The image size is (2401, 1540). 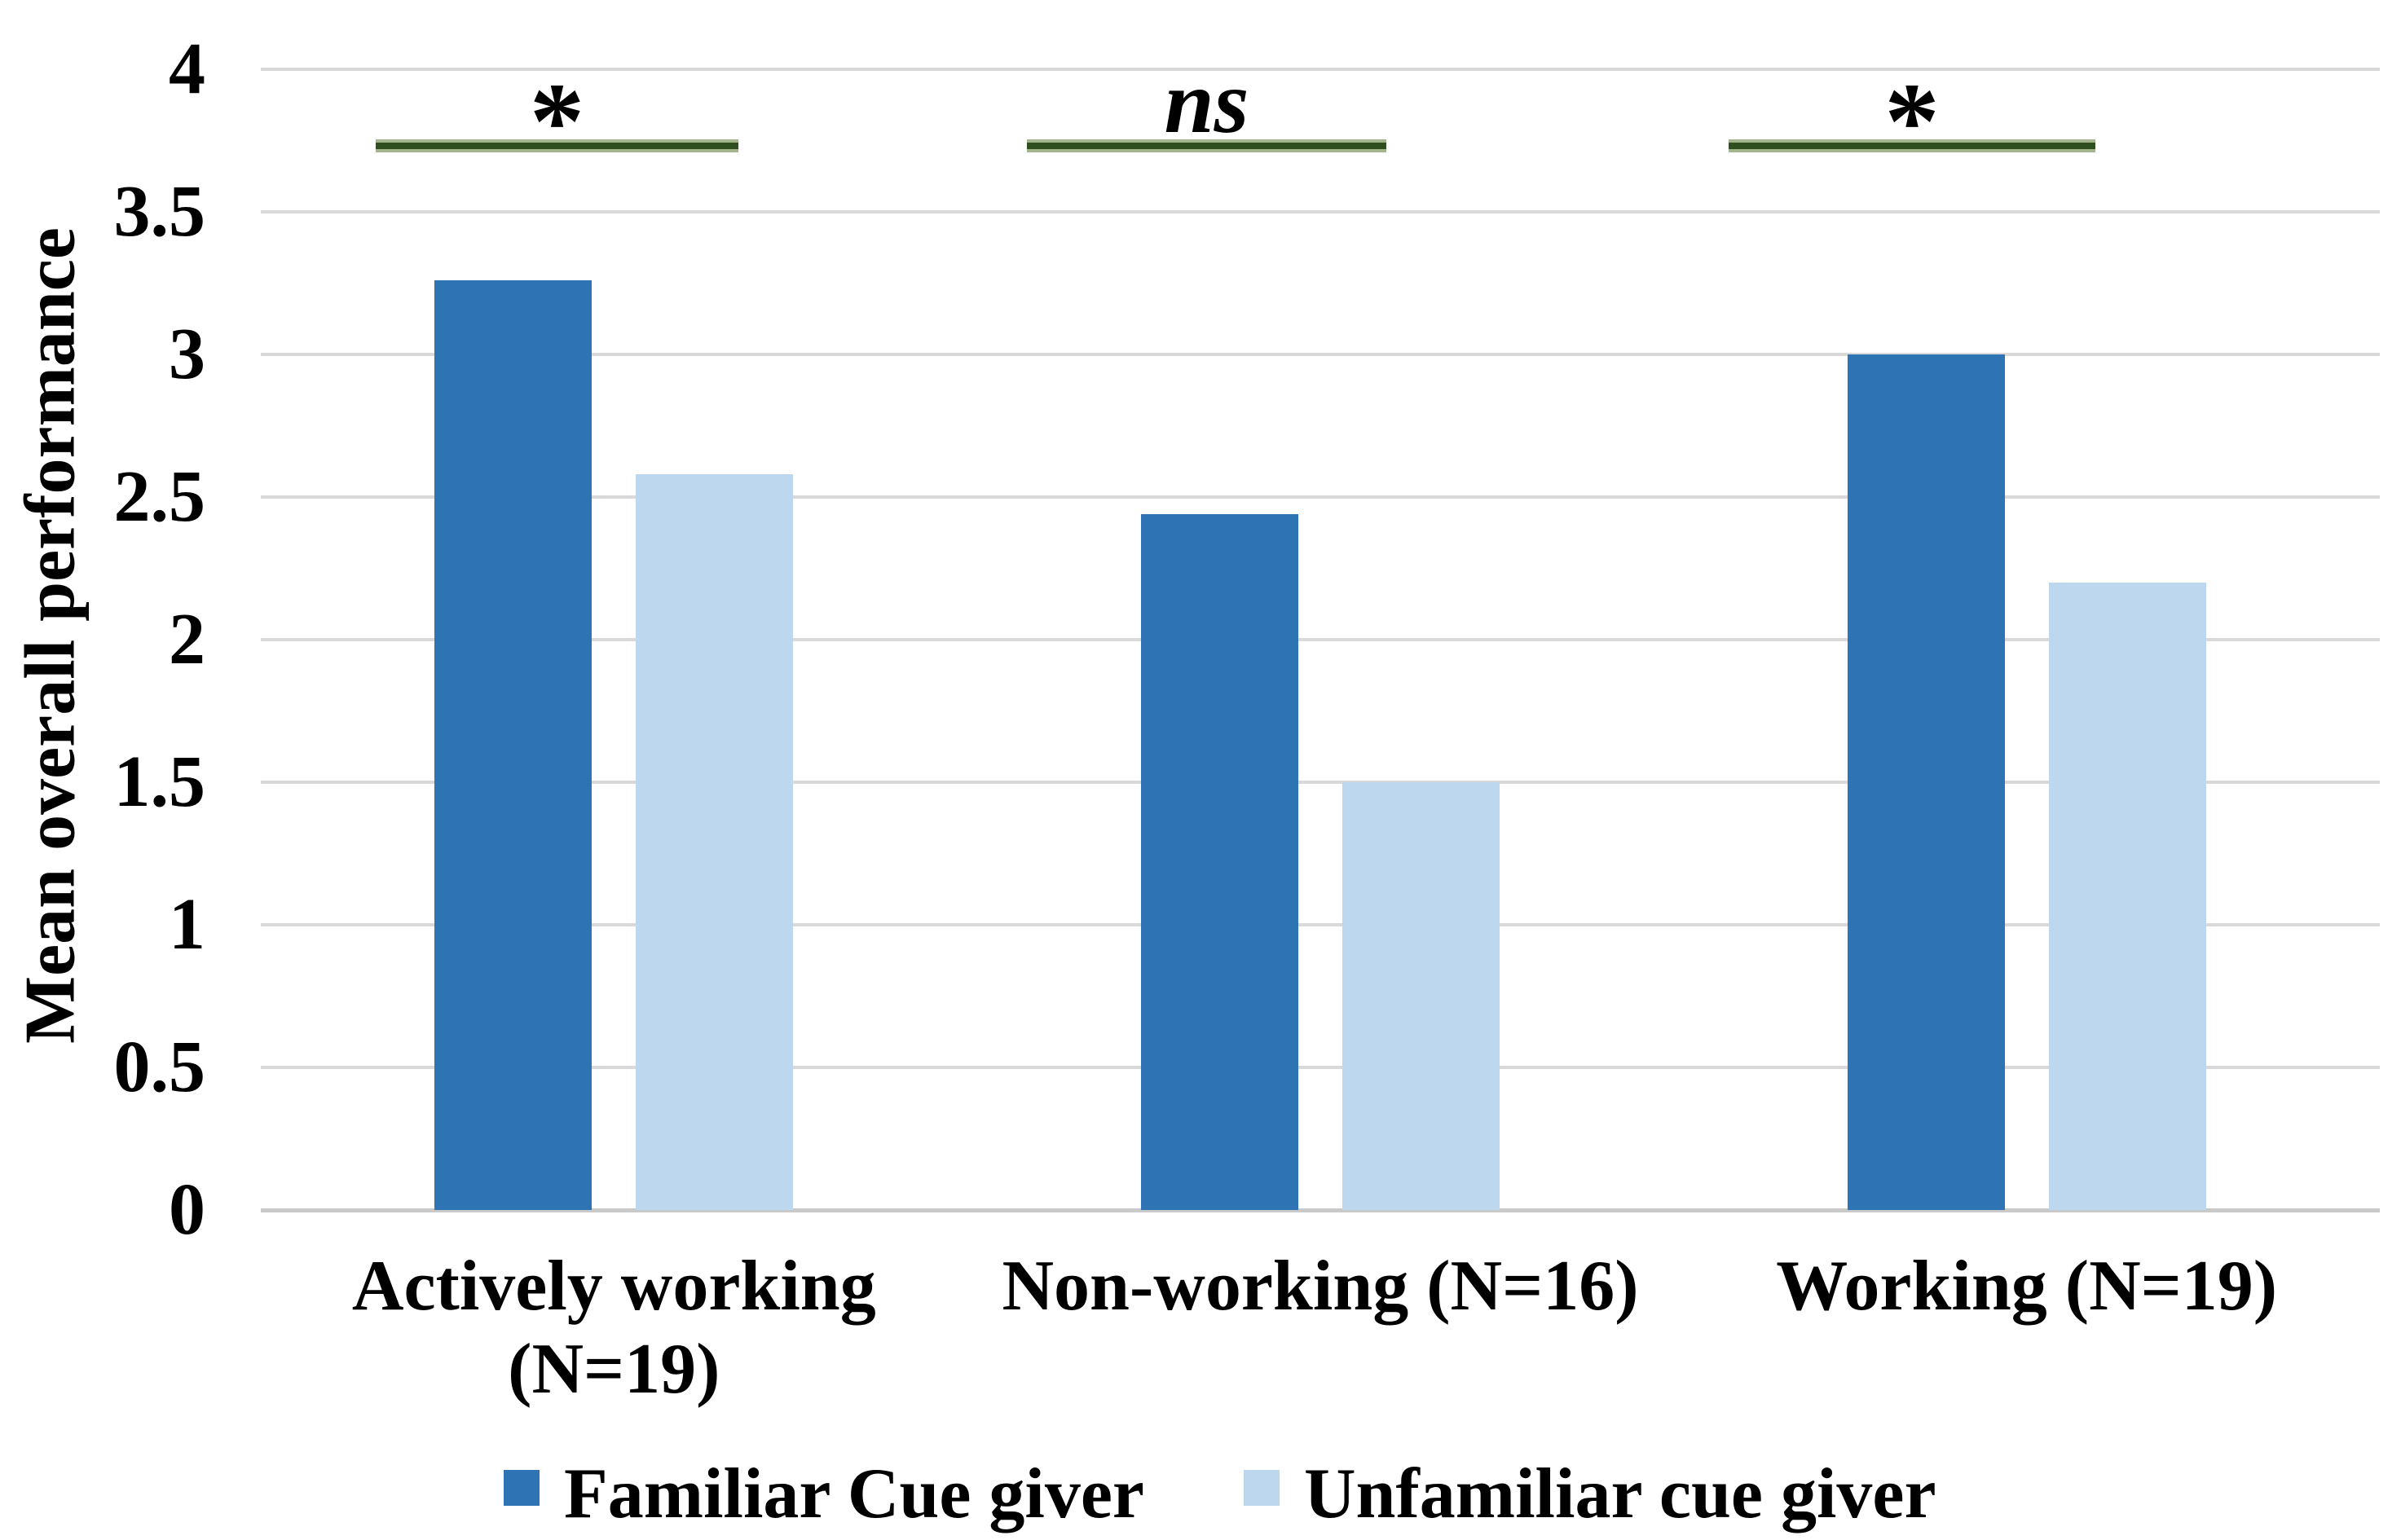 I want to click on y-tick-label-3: 3, so click(x=187, y=354).